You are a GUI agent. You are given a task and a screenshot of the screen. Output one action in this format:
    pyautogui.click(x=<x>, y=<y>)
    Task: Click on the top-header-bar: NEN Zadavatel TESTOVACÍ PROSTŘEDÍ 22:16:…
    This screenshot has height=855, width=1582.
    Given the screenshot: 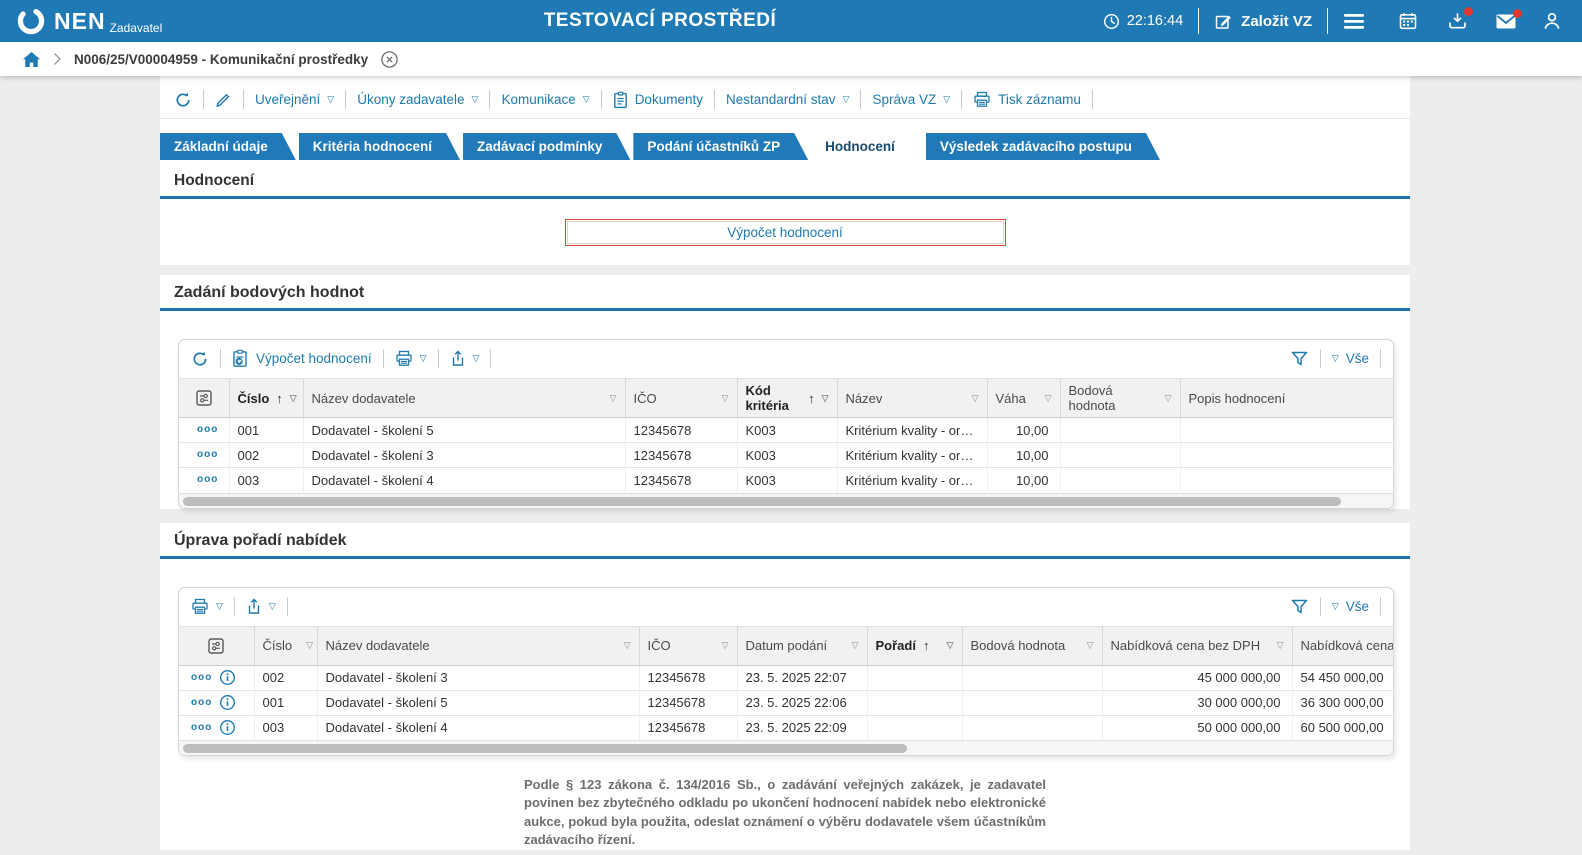 What is the action you would take?
    pyautogui.click(x=791, y=21)
    